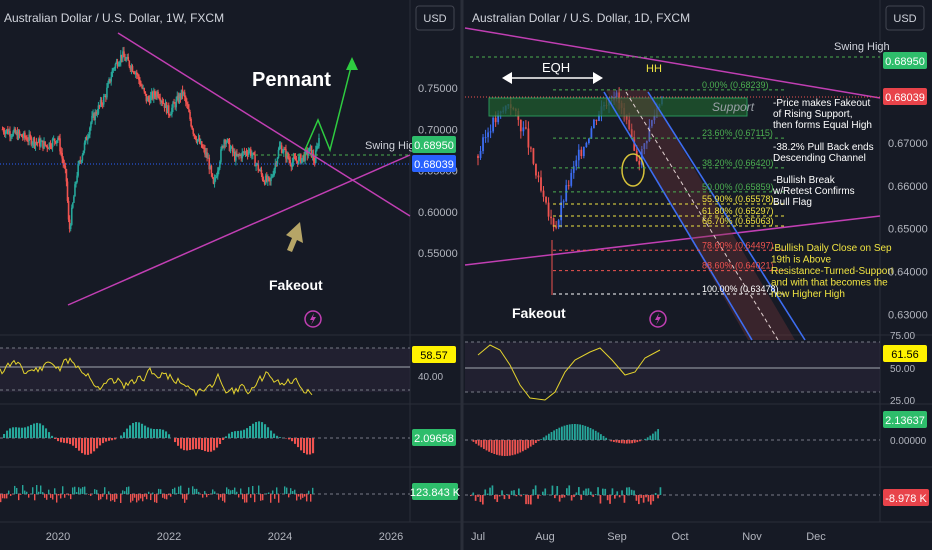 This screenshot has height=550, width=932. Describe the element at coordinates (902, 369) in the screenshot. I see `indicator-axis-label: 50.00` at that location.